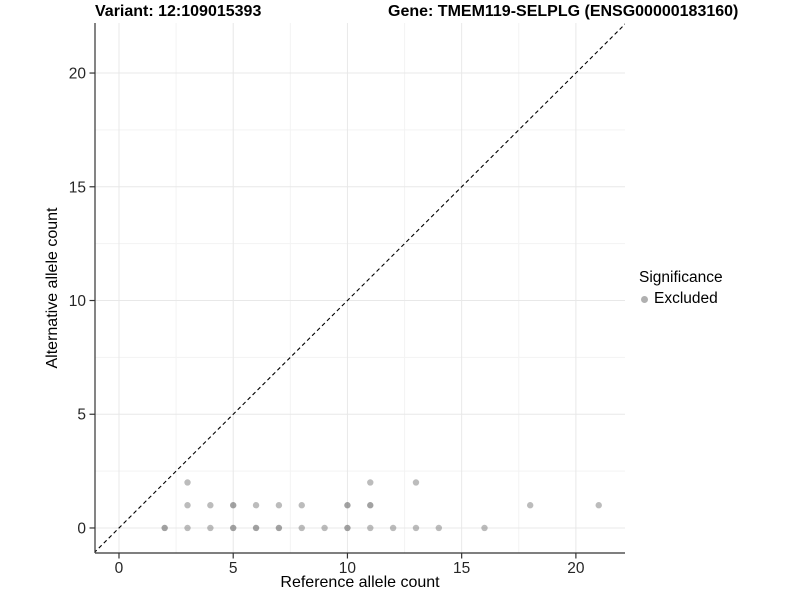 The height and width of the screenshot is (600, 800). What do you see at coordinates (77, 187) in the screenshot?
I see `y-tick-label: 15` at bounding box center [77, 187].